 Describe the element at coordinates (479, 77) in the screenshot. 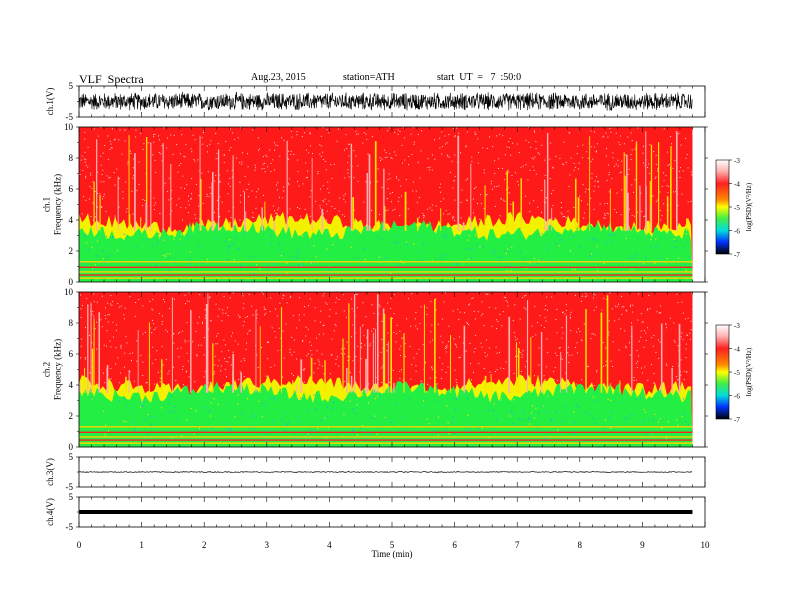

I see `start-time-label: start UT = 7 :50:0` at that location.